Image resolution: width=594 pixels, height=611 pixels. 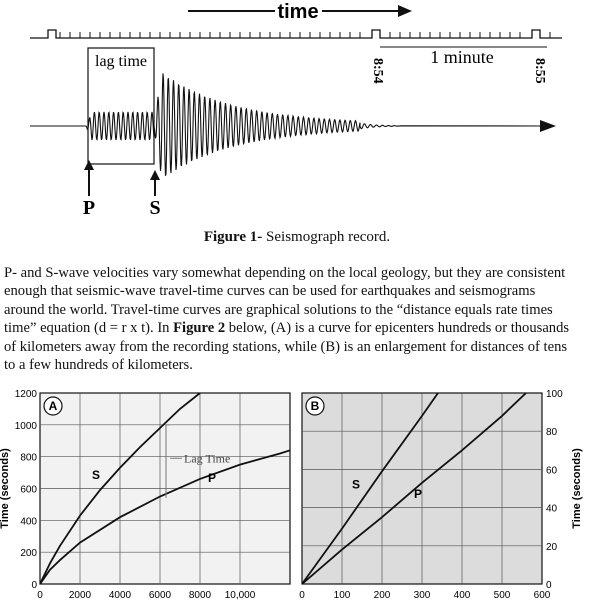 I want to click on time-label: time, so click(x=297, y=12).